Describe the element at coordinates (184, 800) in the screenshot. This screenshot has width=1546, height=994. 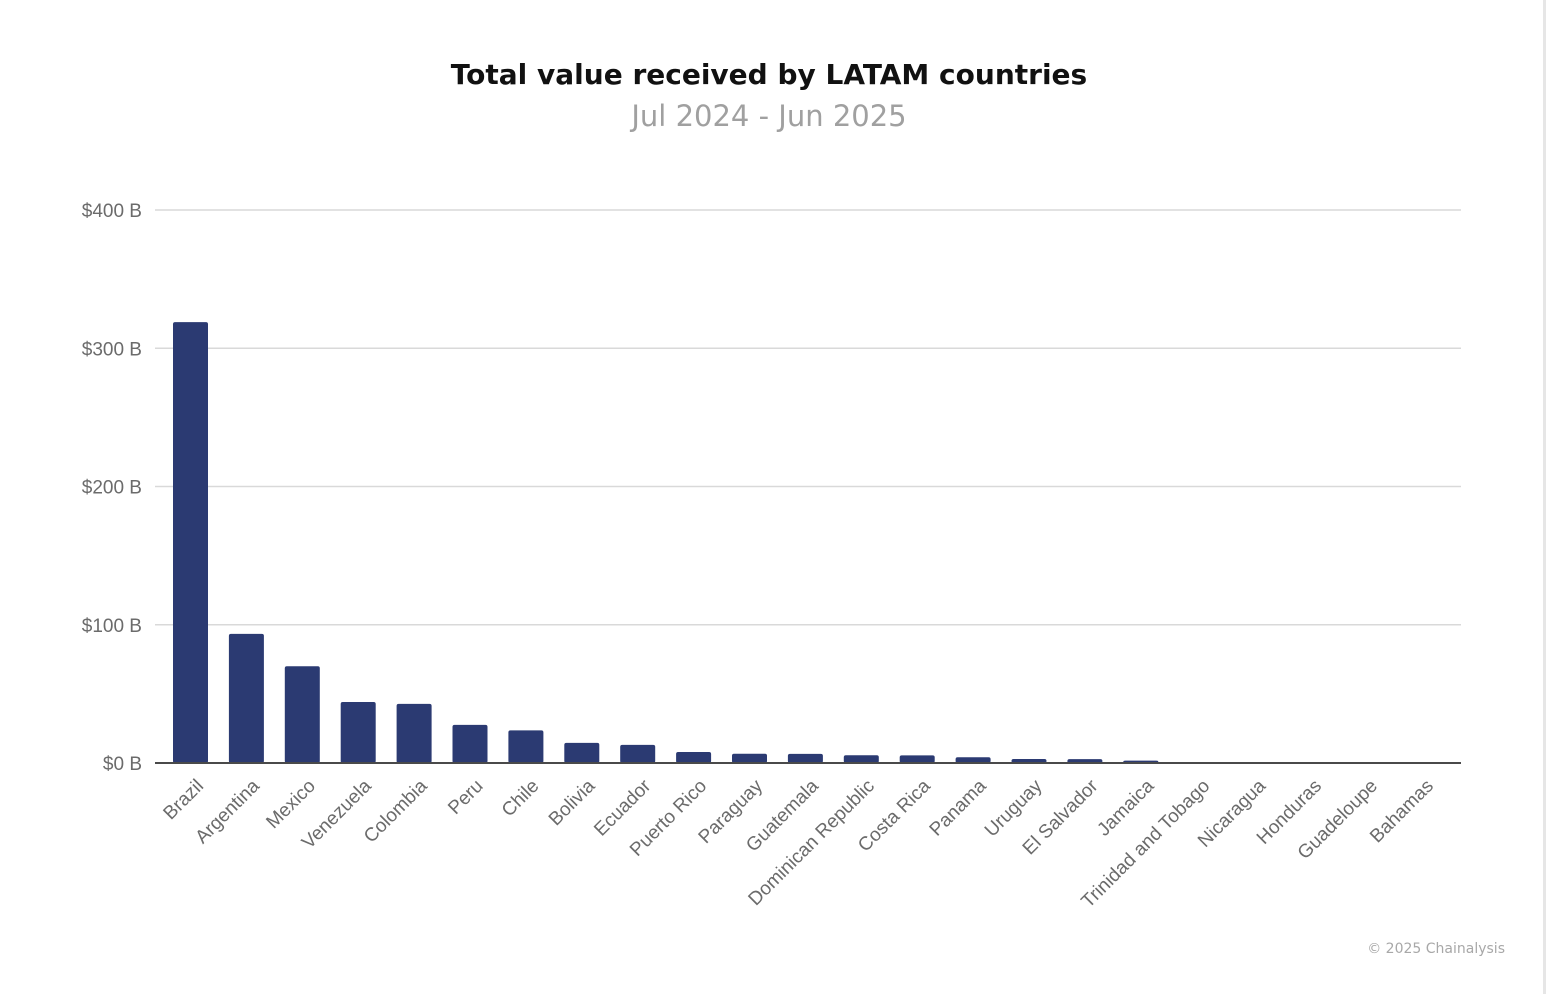
I see `x-tick-label: Brazil` at that location.